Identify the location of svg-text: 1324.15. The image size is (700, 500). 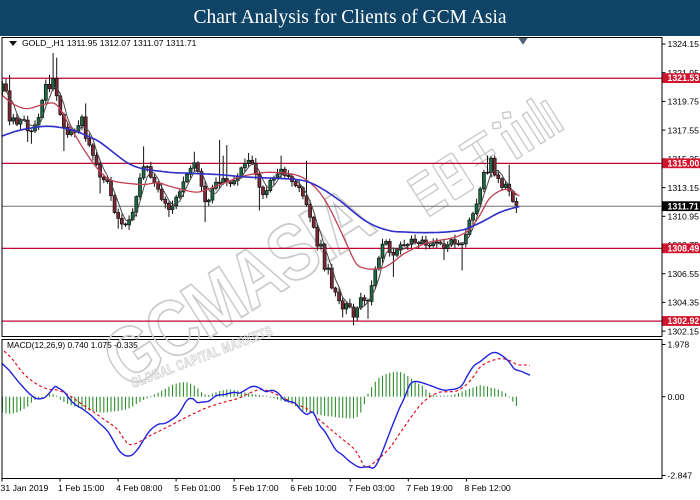
(684, 44).